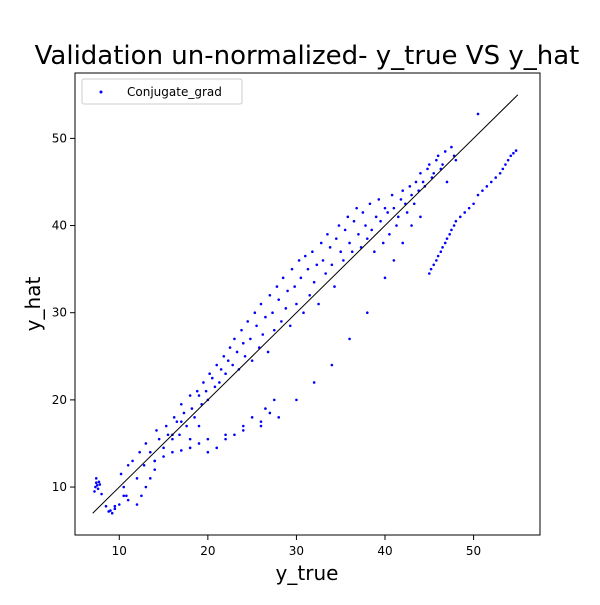 This screenshot has height=605, width=600. What do you see at coordinates (59, 400) in the screenshot?
I see `y-tick-label: 20` at bounding box center [59, 400].